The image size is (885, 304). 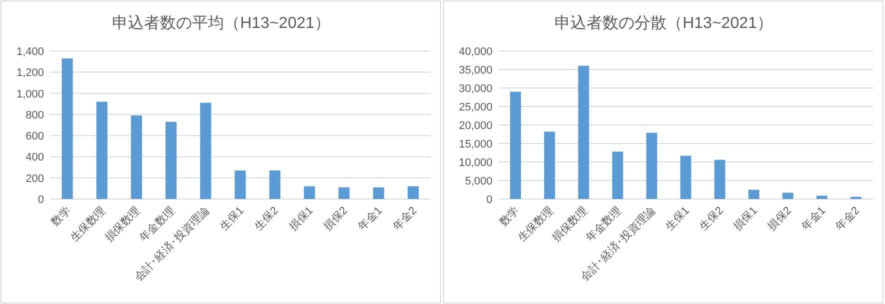 I want to click on y-tick-label: 25,000, so click(x=475, y=108).